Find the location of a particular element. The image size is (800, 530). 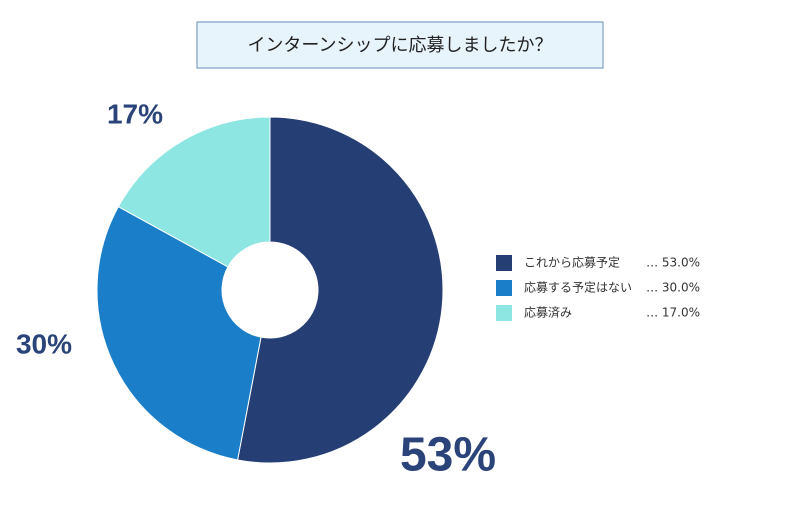

legend-value: … 53.0% is located at coordinates (673, 263).